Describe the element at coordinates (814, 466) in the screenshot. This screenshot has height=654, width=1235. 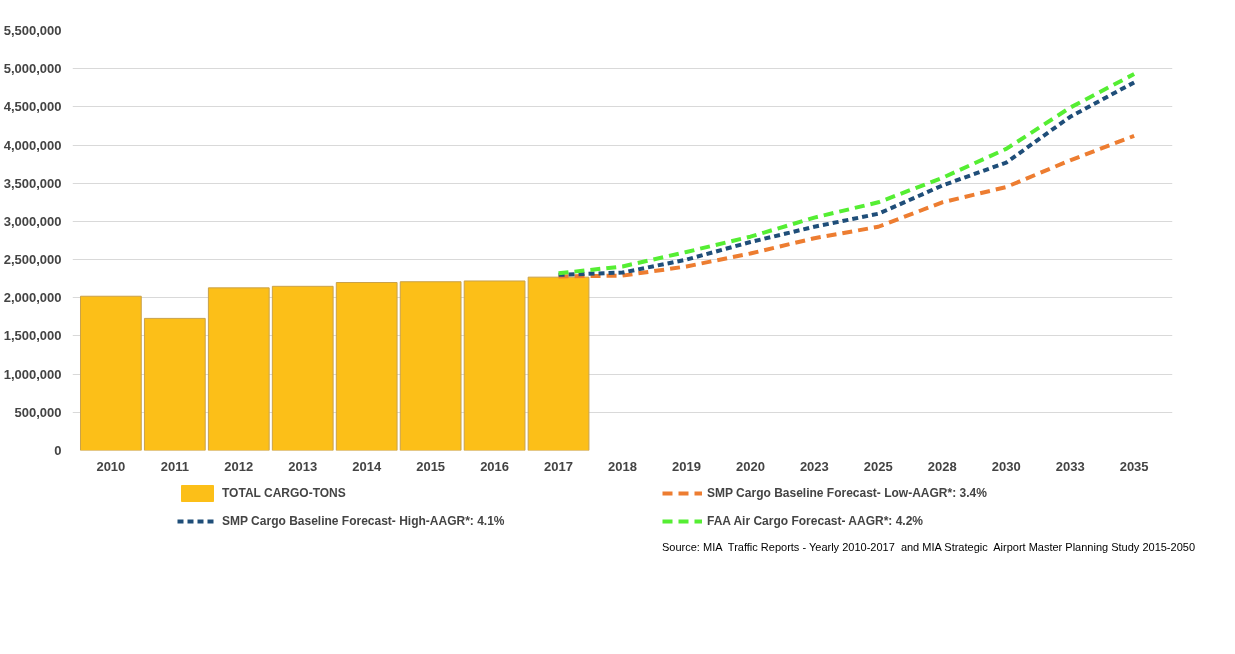
I see `x-tick-label: 2023` at that location.